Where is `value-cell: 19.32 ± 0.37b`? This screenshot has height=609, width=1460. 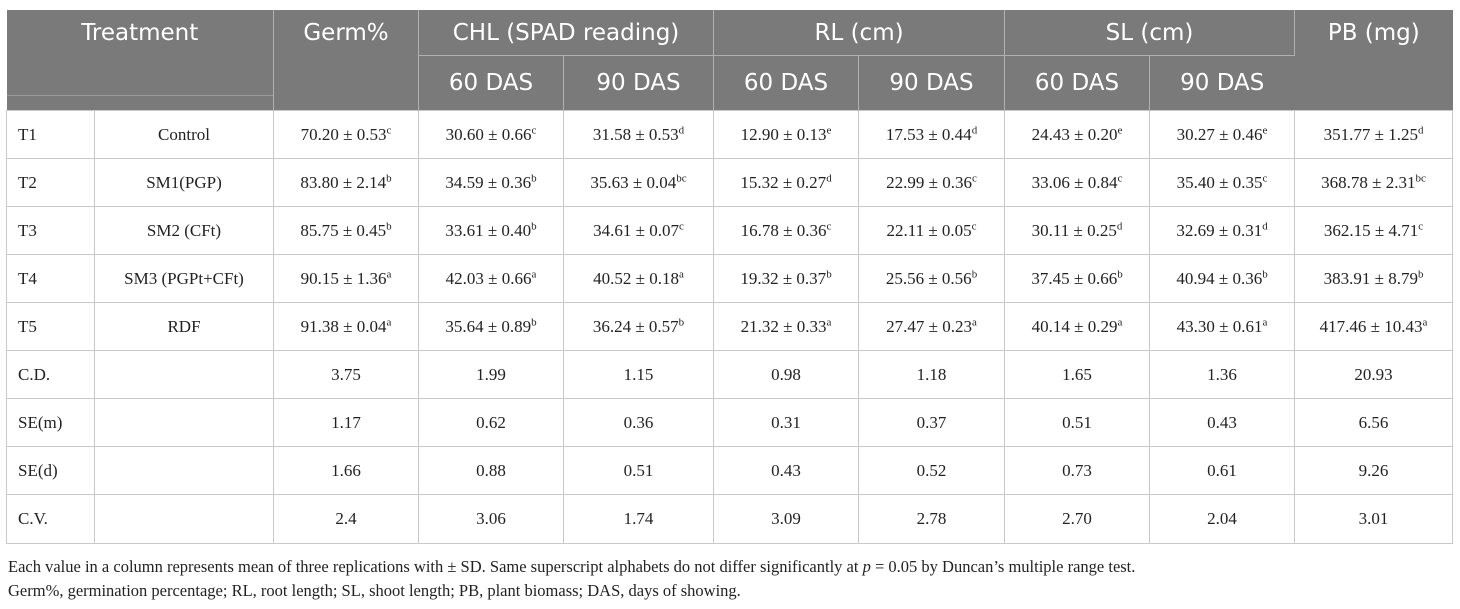 value-cell: 19.32 ± 0.37b is located at coordinates (786, 278).